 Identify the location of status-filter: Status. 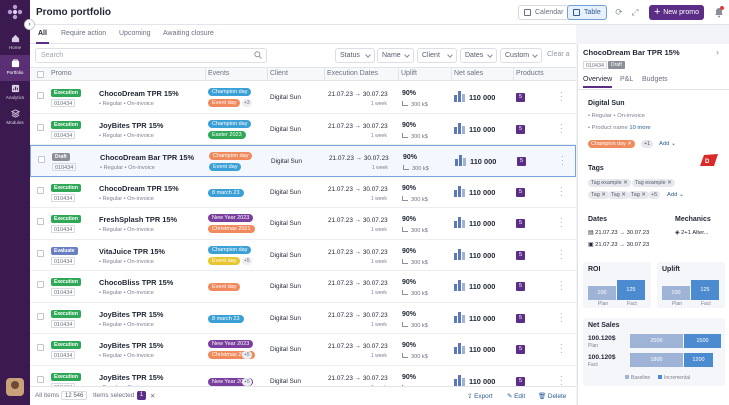
(355, 55).